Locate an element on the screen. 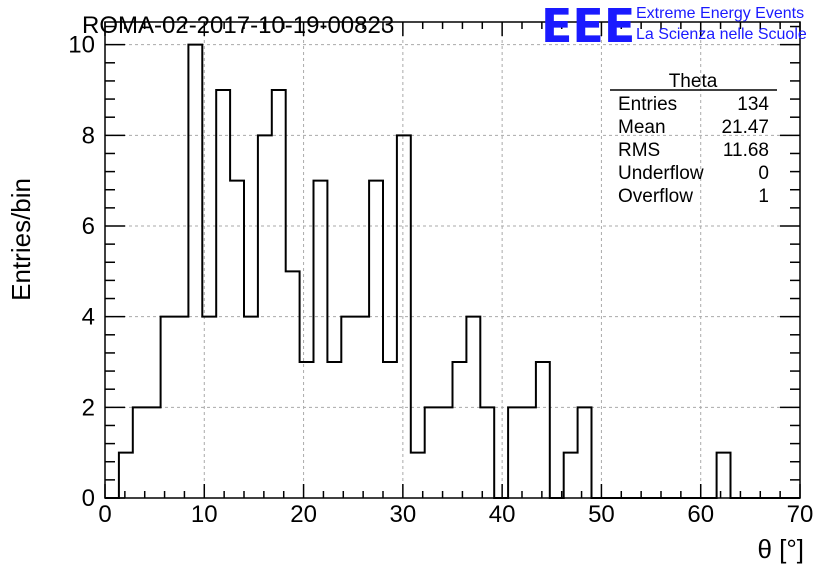 This screenshot has height=572, width=836. stats-title: Theta is located at coordinates (693, 81).